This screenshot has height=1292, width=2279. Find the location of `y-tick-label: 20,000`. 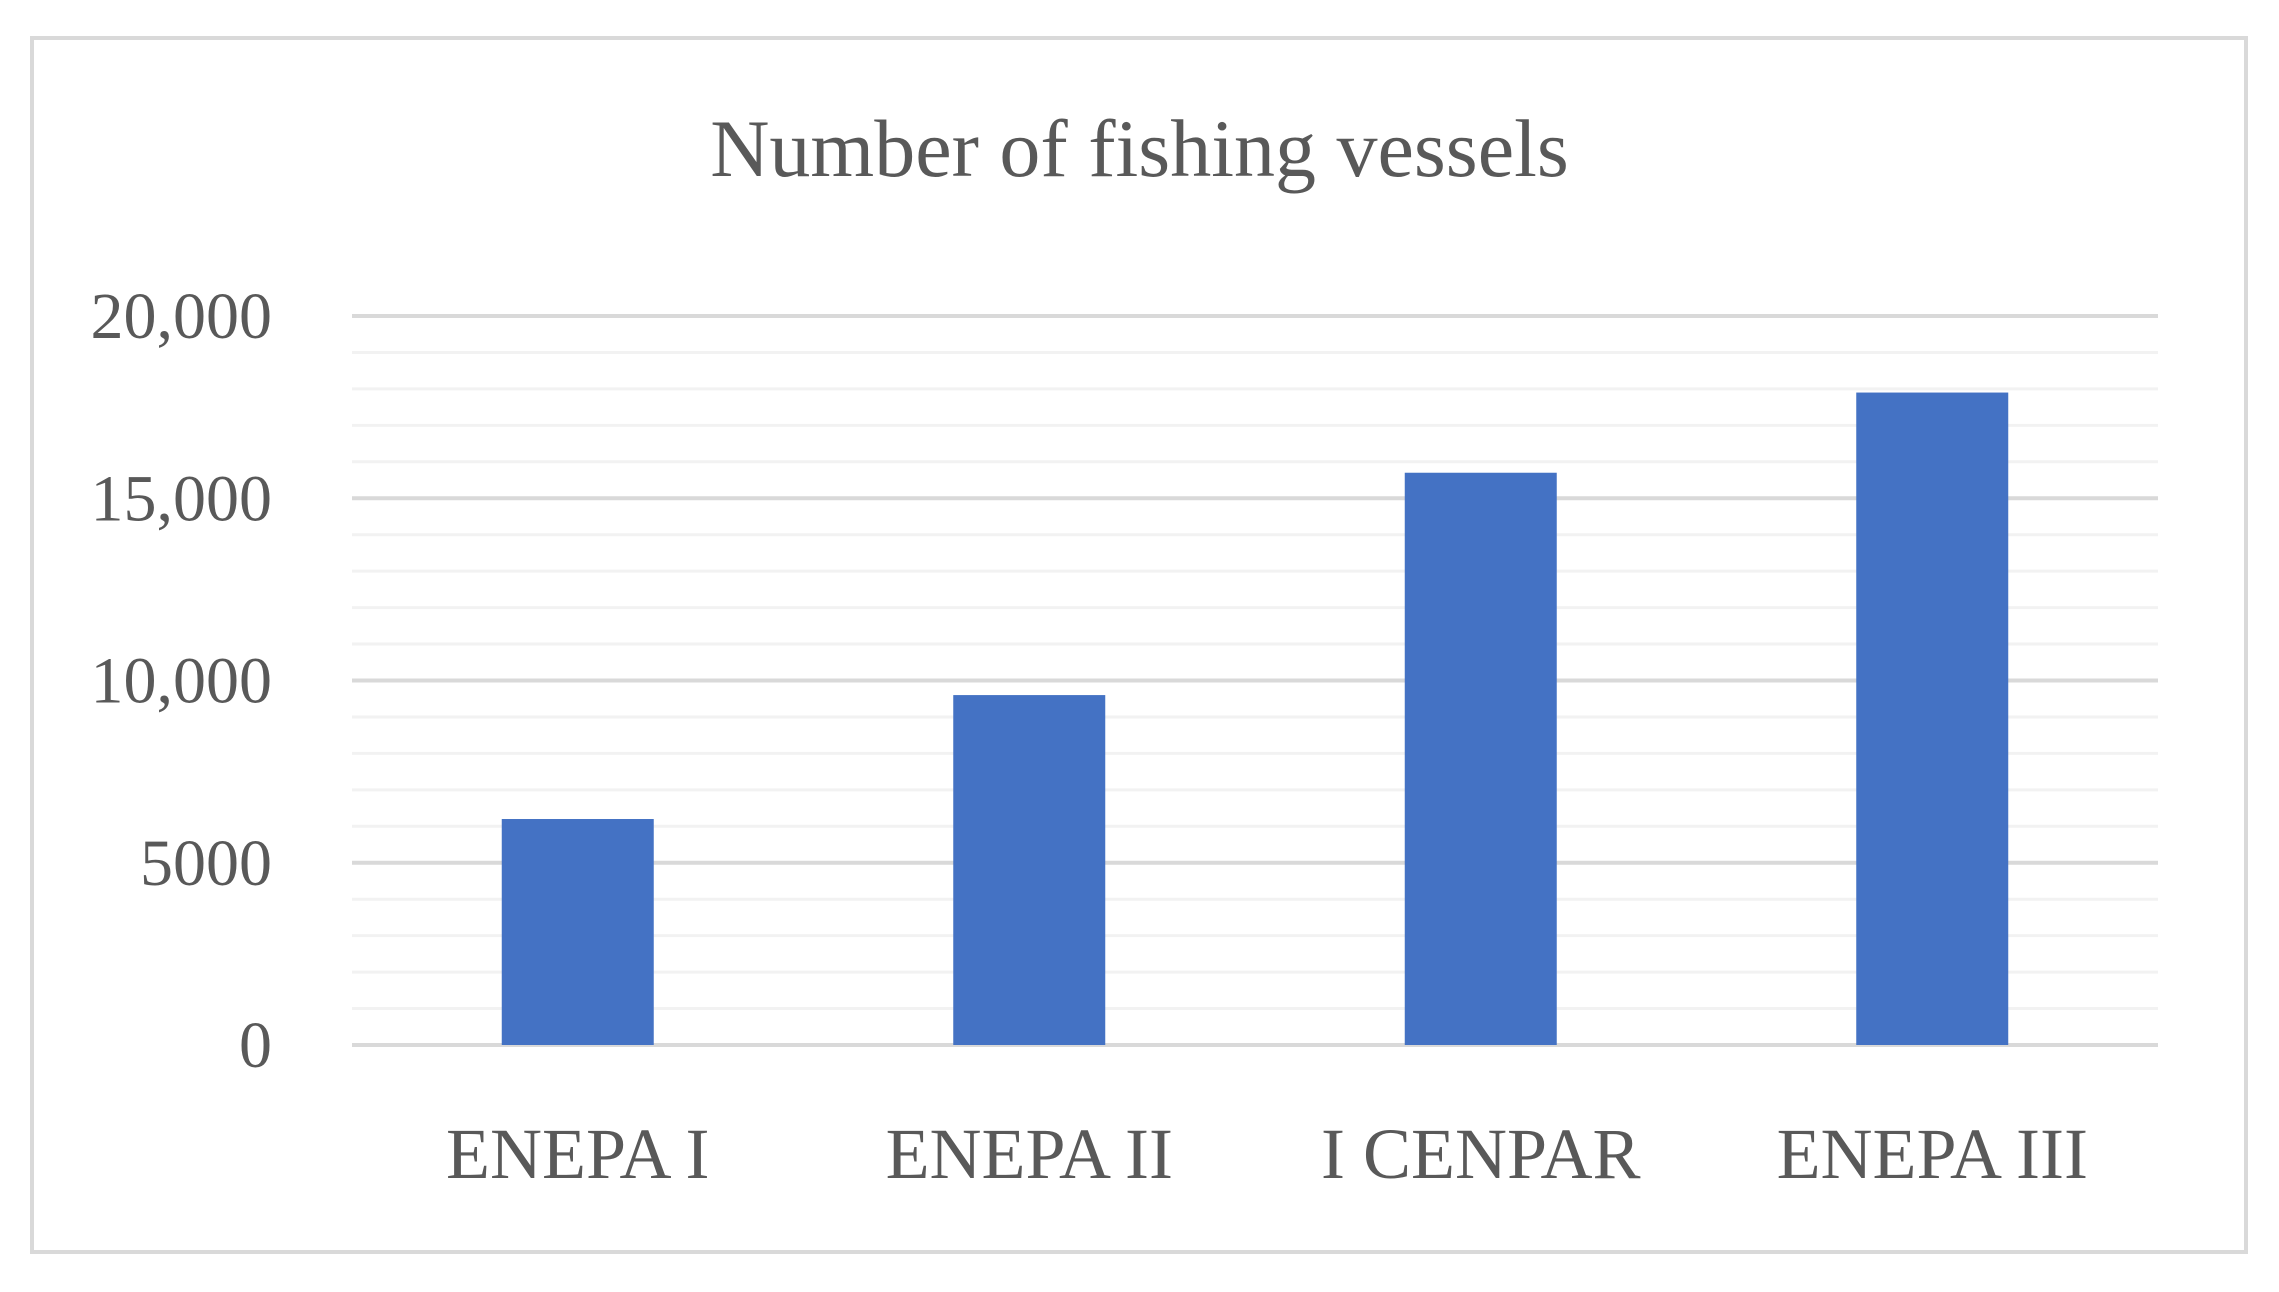

y-tick-label: 20,000 is located at coordinates (182, 316).